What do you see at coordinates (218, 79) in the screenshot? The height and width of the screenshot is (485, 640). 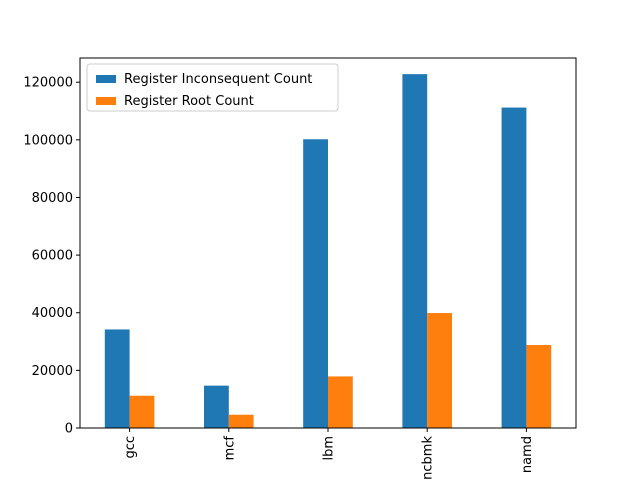 I see `legend-label: Register Inconsequent Count` at bounding box center [218, 79].